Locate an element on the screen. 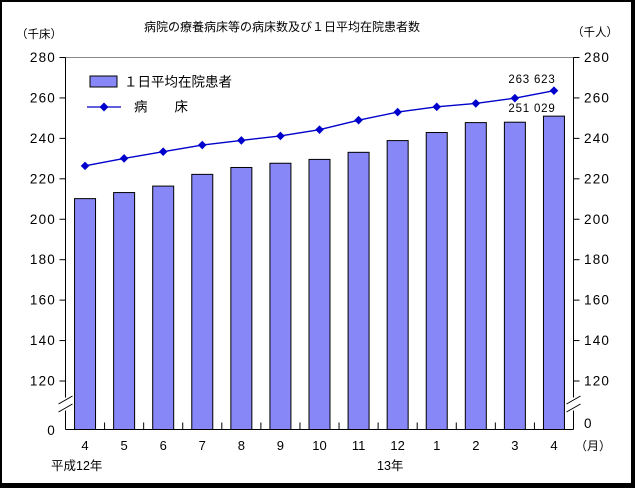  chart-title: 病院の療養病床等の病床数及び１日平均在院患者数 is located at coordinates (282, 26).